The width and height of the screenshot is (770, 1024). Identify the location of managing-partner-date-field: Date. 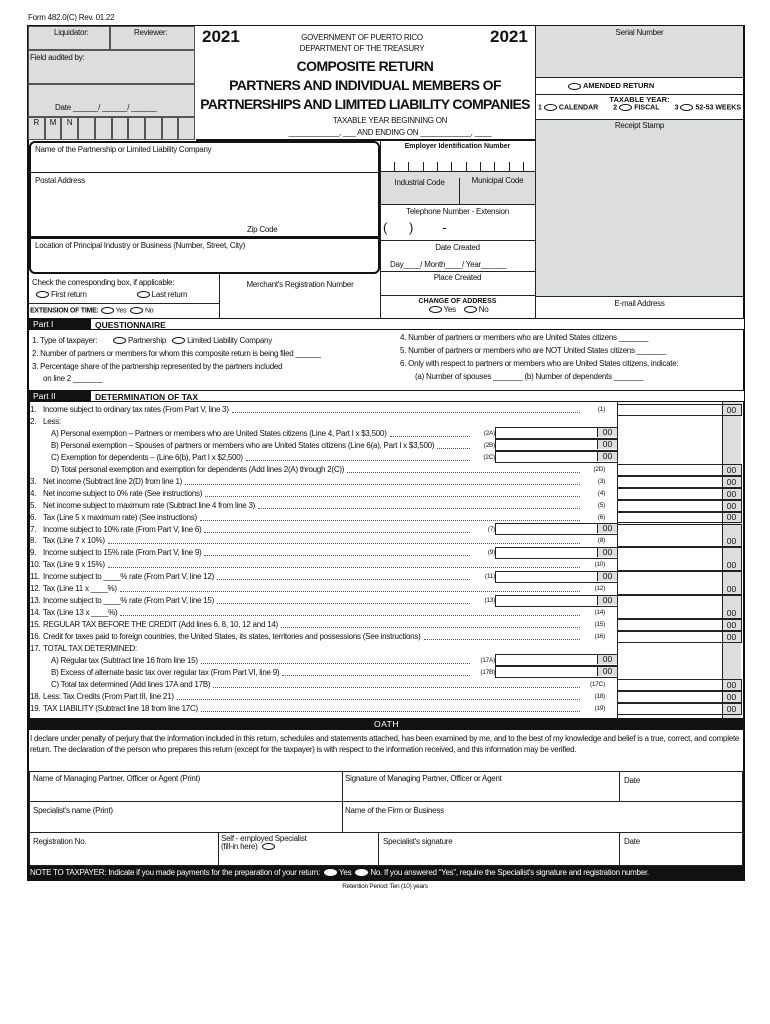
(681, 786).